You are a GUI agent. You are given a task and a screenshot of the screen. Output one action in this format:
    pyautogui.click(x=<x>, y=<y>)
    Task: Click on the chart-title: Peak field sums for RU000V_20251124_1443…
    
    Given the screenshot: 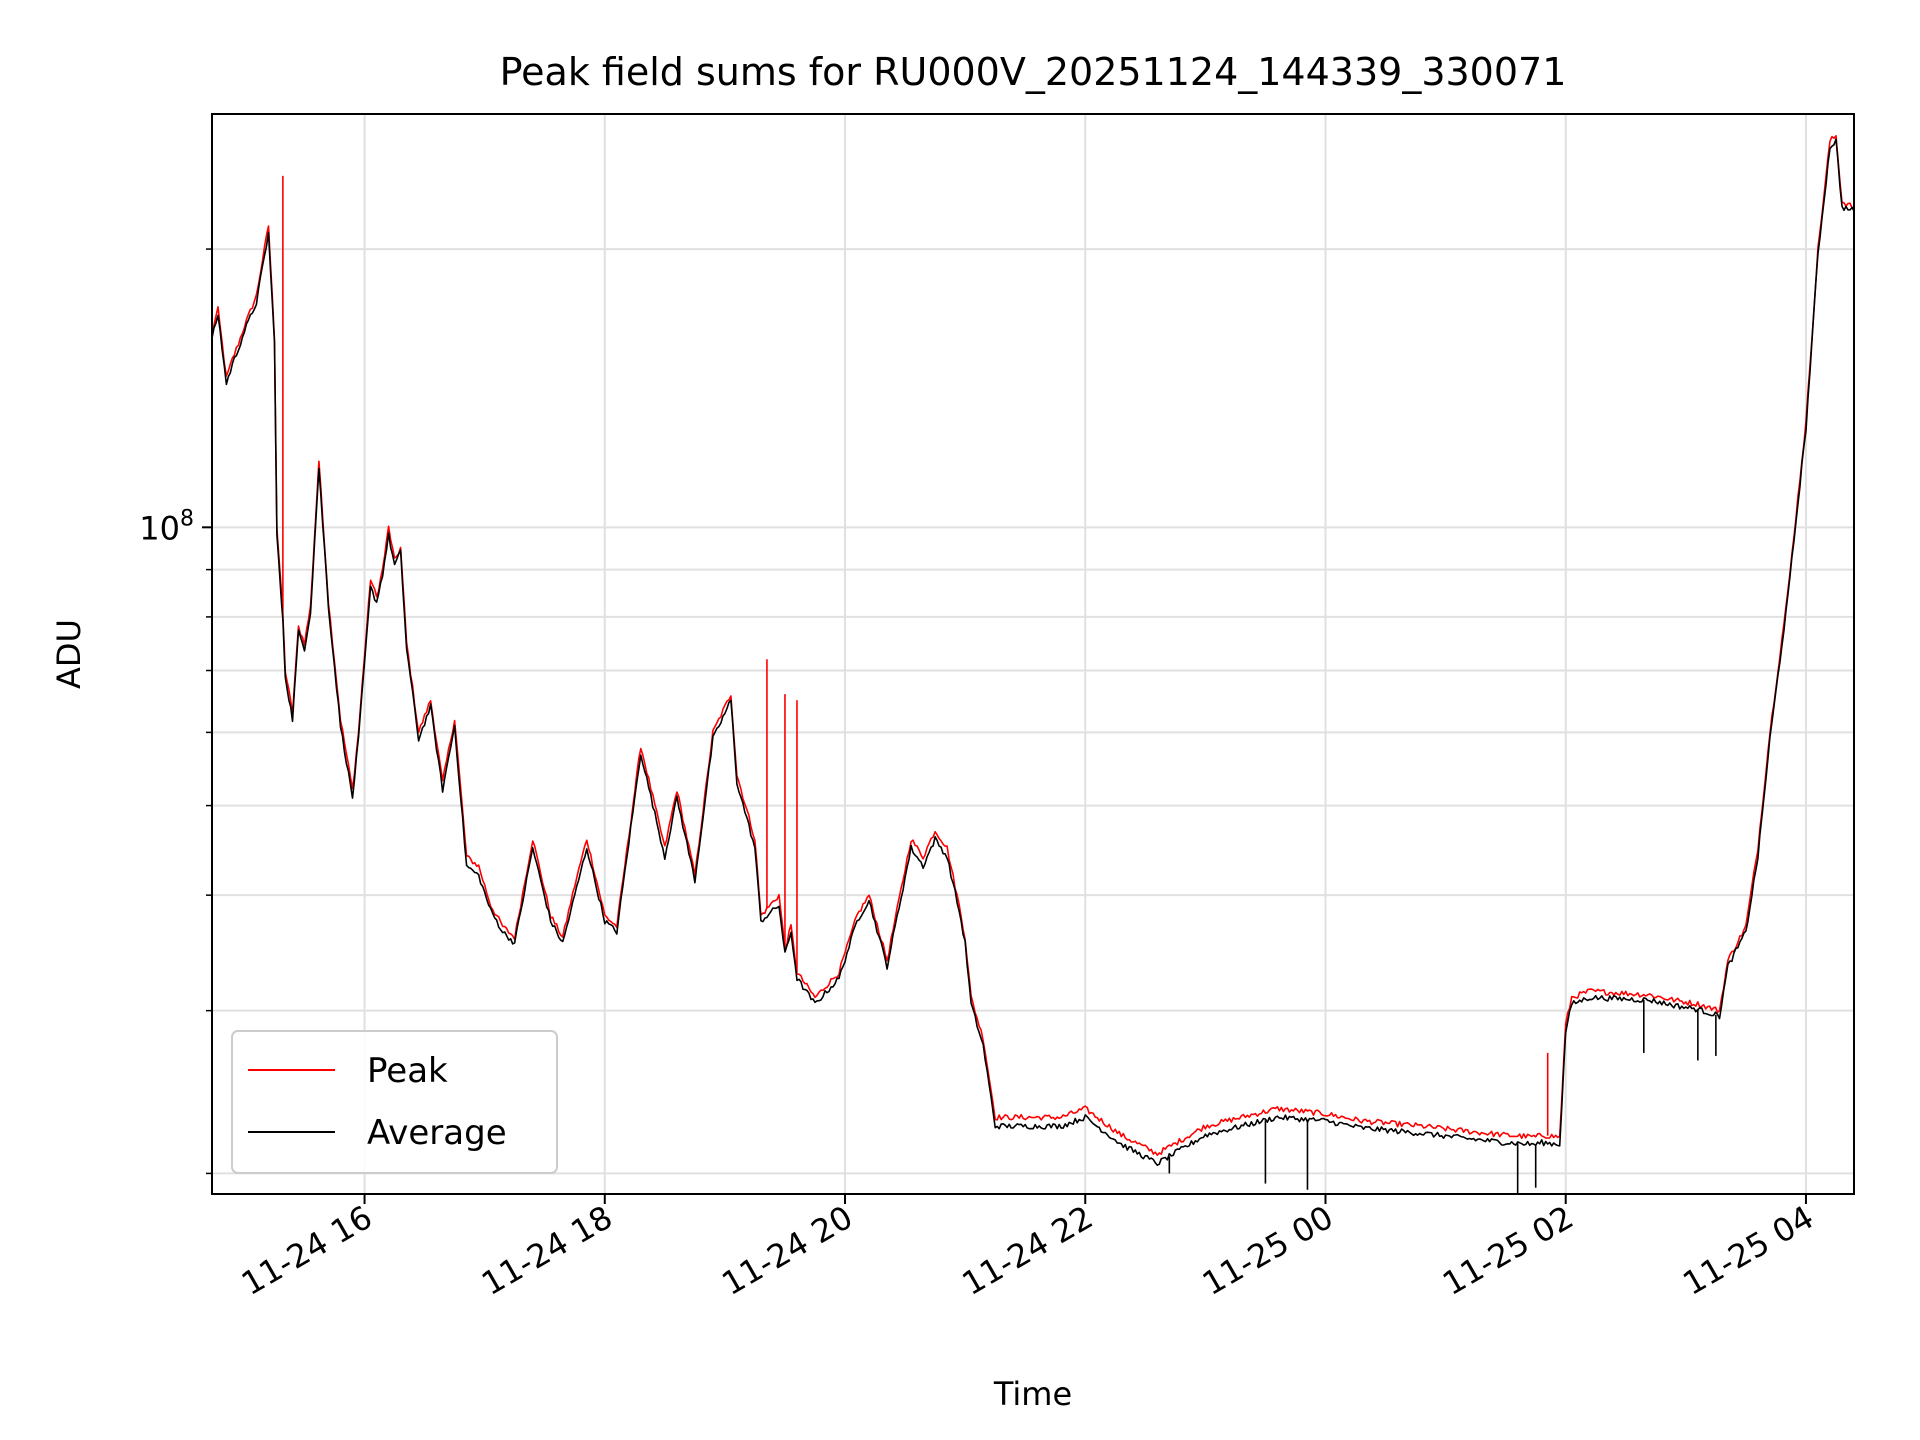 What is the action you would take?
    pyautogui.click(x=1033, y=72)
    